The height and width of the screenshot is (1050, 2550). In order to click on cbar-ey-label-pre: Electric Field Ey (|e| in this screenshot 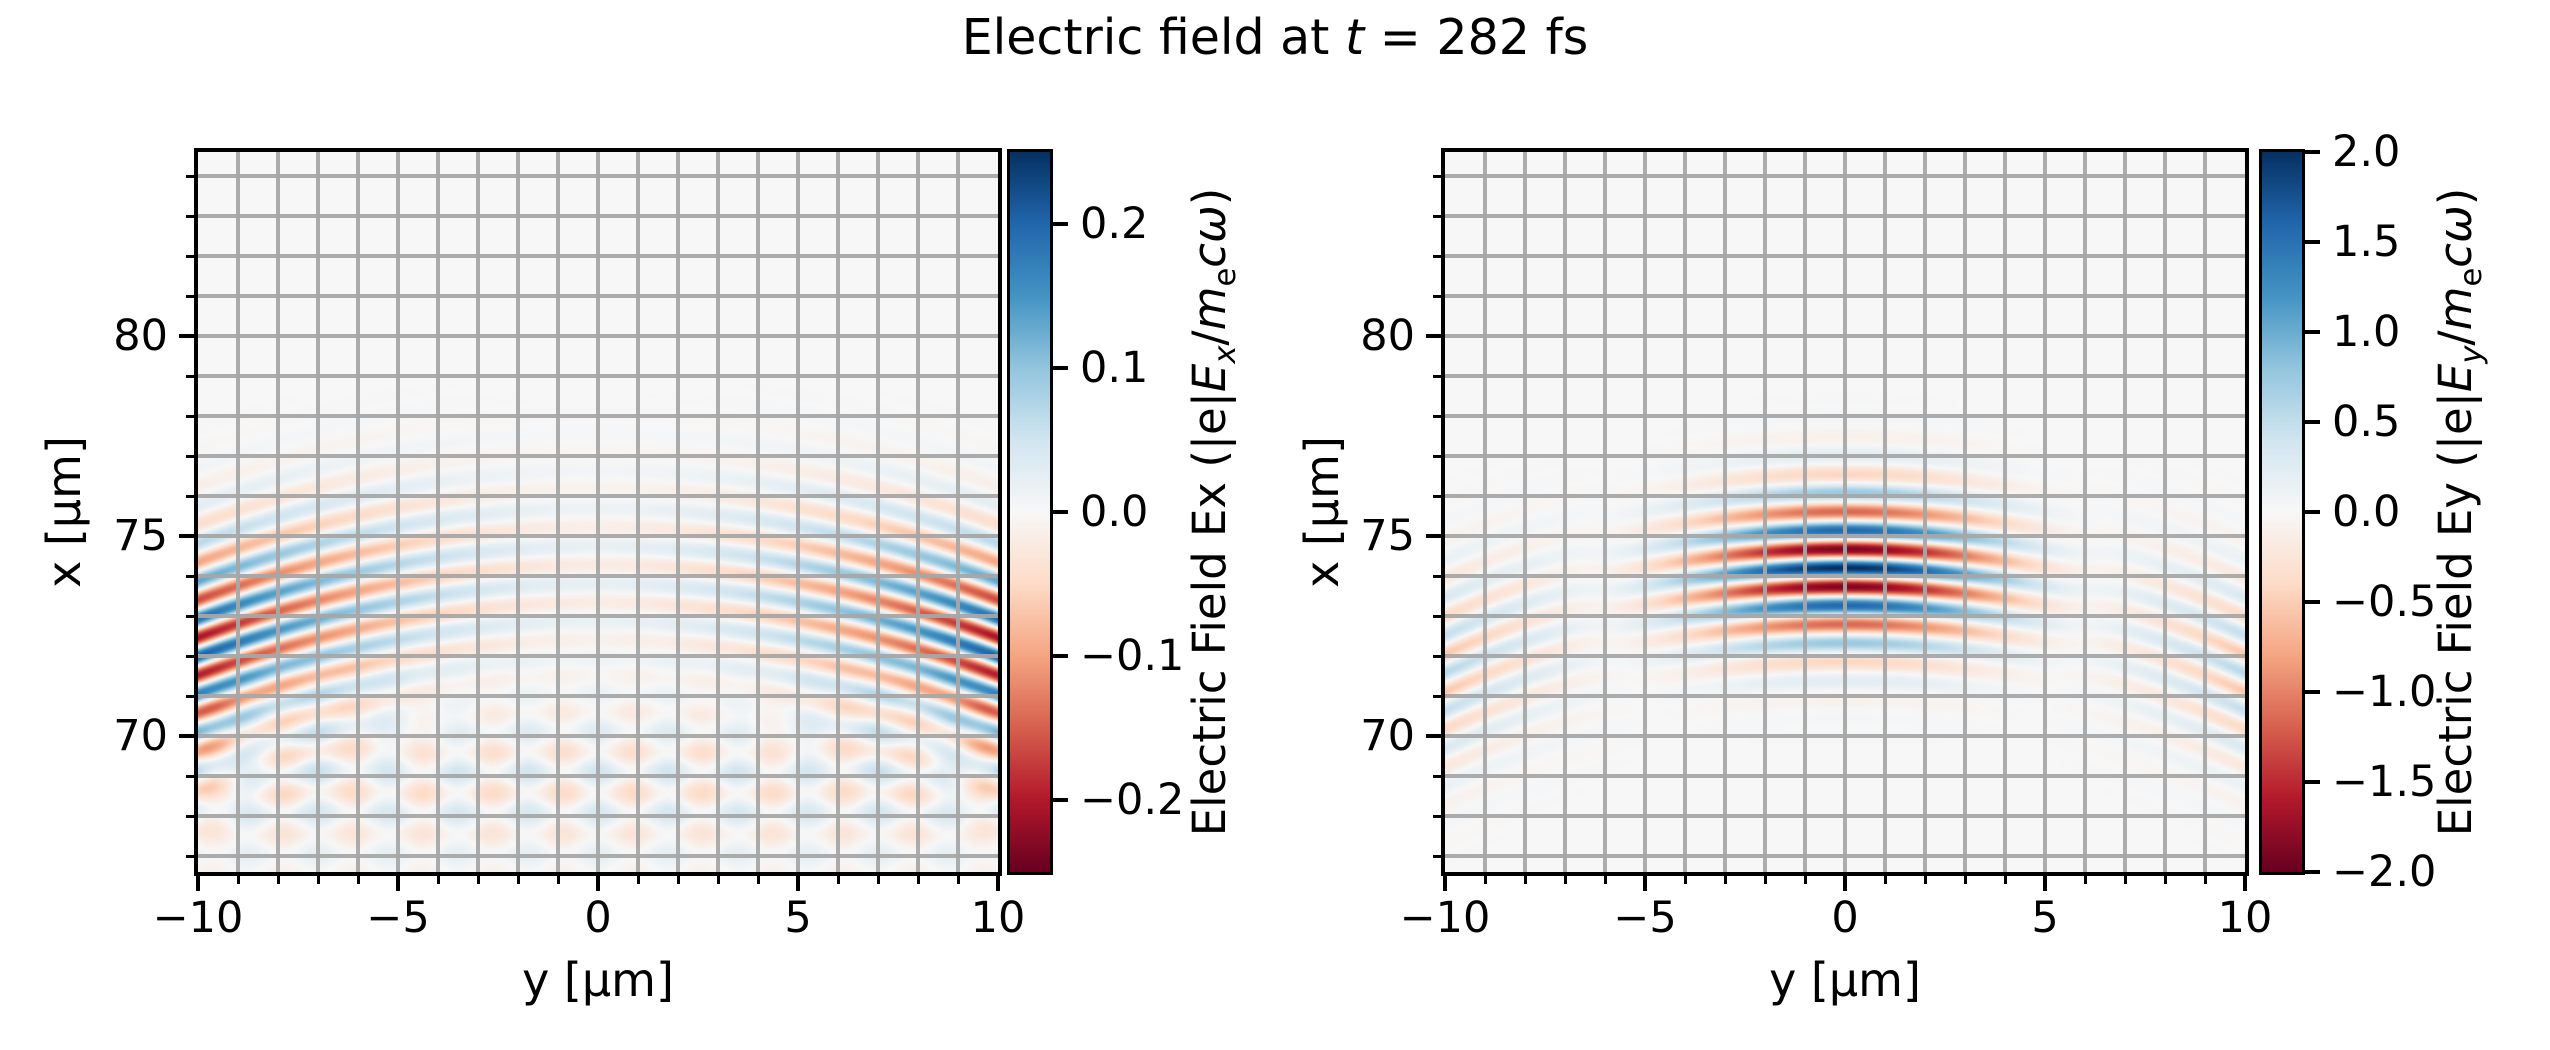, I will do `click(2455, 614)`.